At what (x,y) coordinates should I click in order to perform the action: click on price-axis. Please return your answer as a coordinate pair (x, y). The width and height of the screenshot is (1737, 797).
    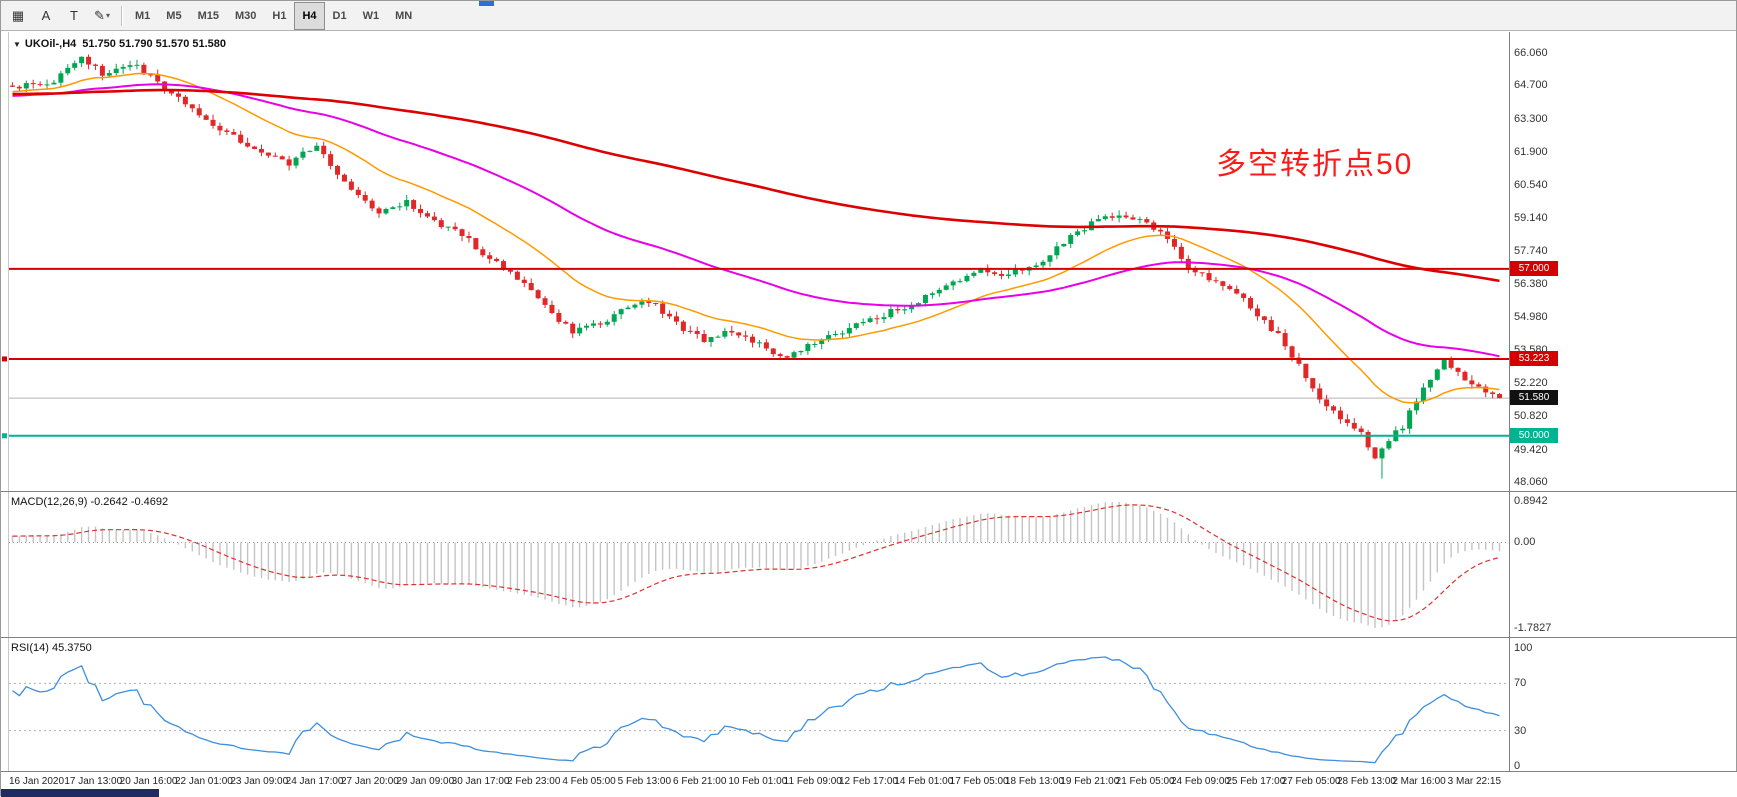
    Looking at the image, I should click on (1623, 402).